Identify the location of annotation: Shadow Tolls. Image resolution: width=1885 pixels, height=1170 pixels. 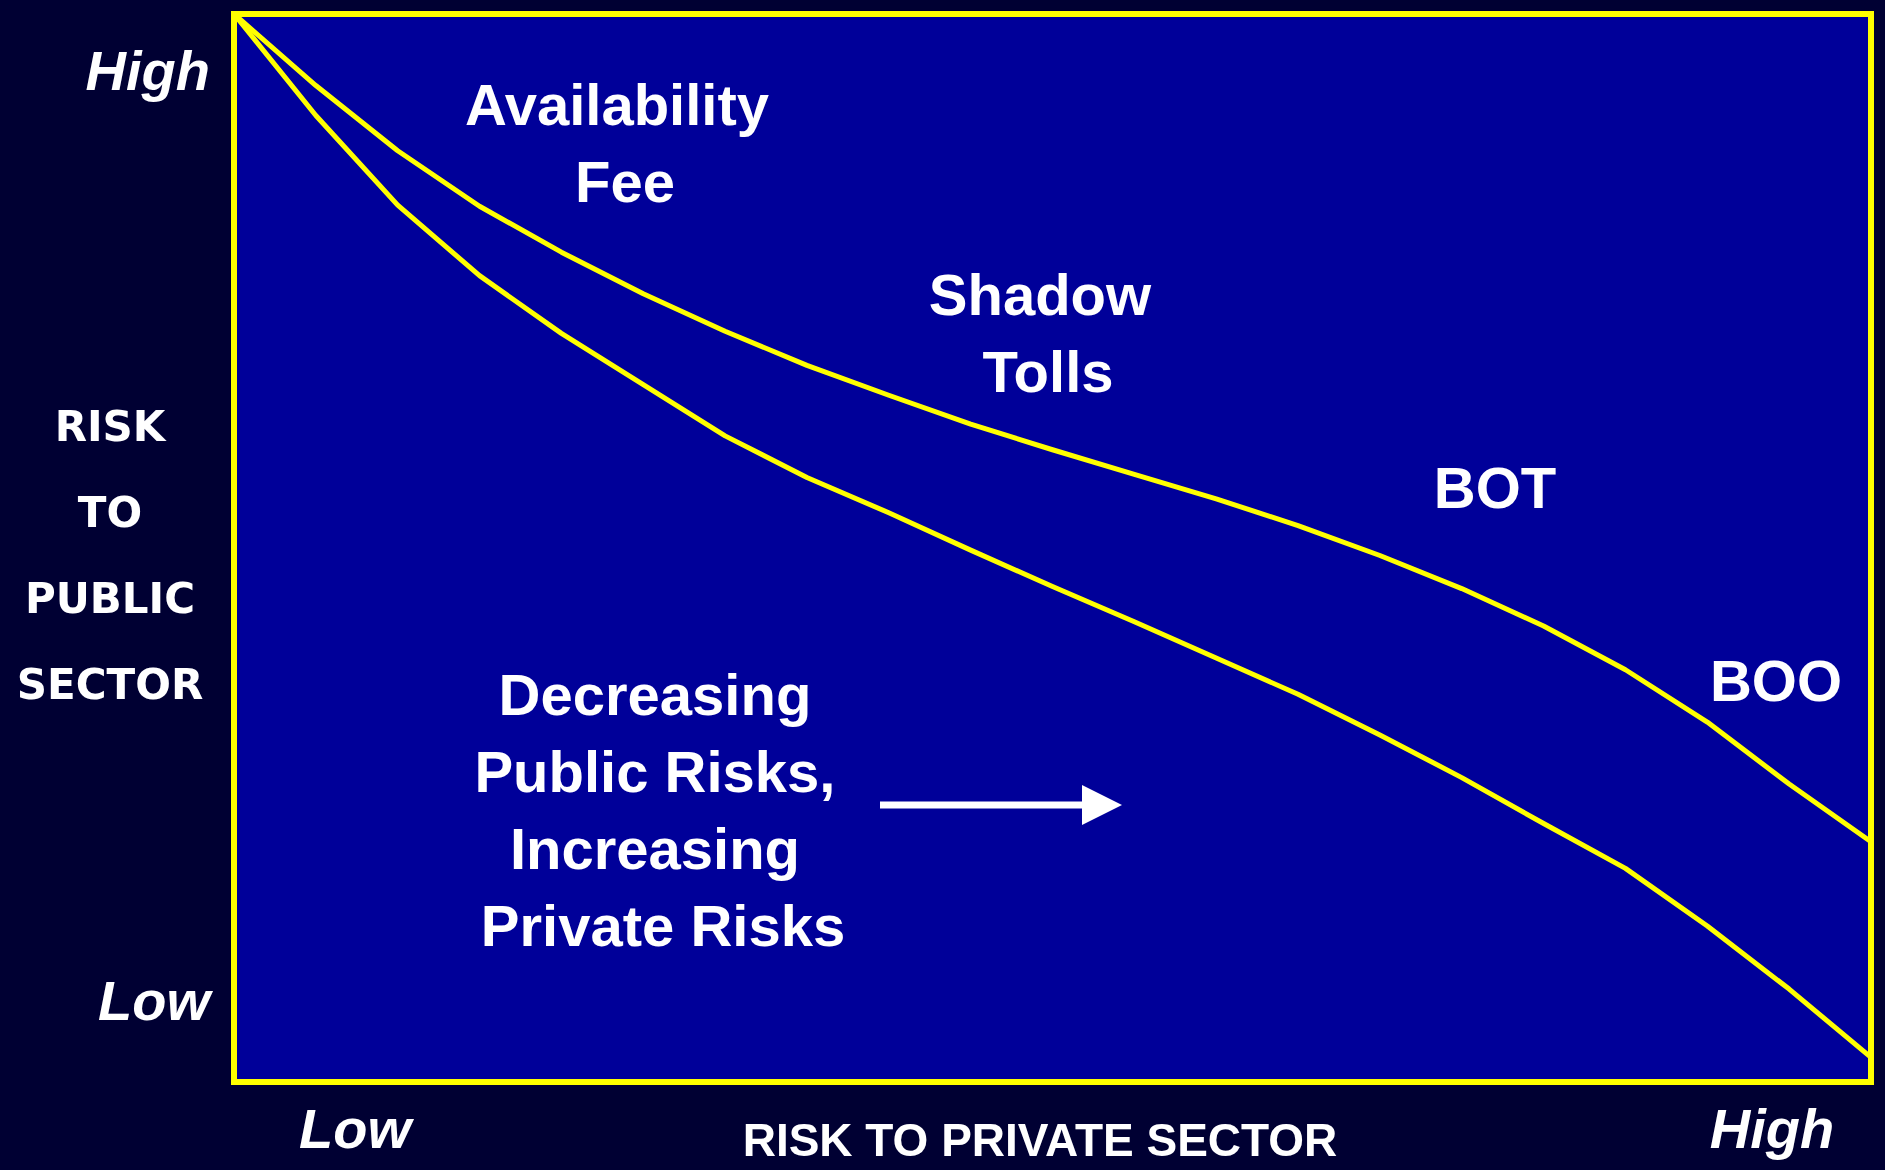
(1048, 333).